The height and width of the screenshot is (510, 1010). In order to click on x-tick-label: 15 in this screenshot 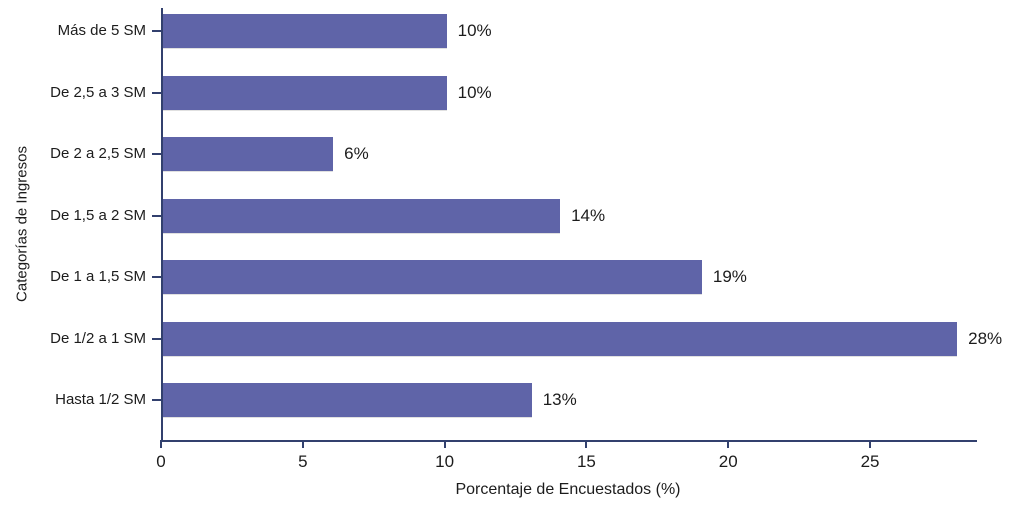, I will do `click(586, 461)`.